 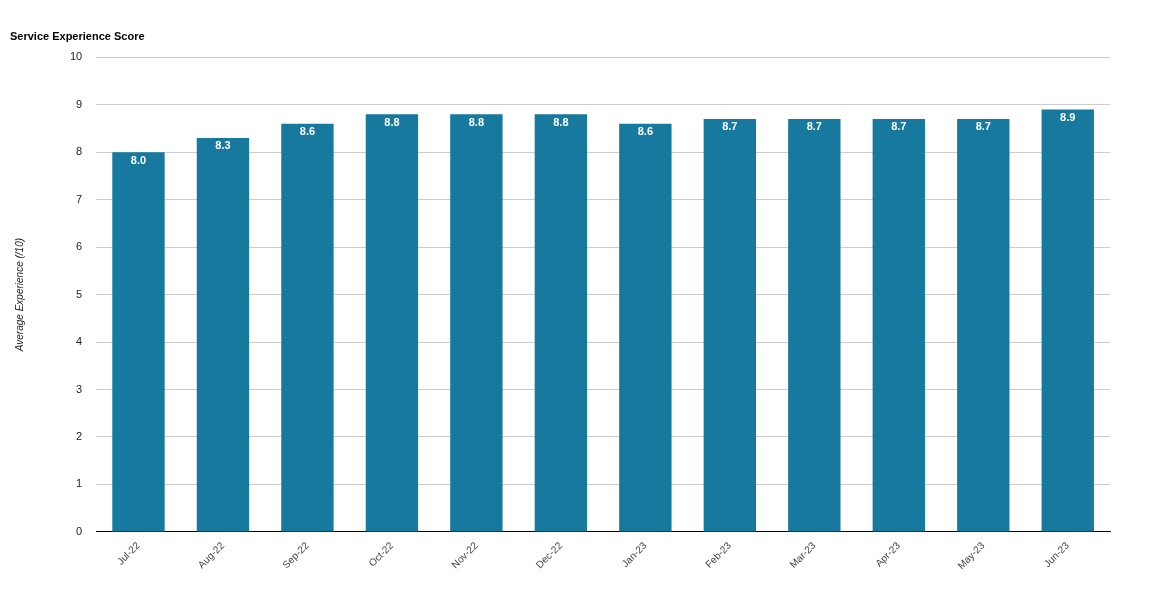 I want to click on y-tick-label: 3, so click(x=79, y=388).